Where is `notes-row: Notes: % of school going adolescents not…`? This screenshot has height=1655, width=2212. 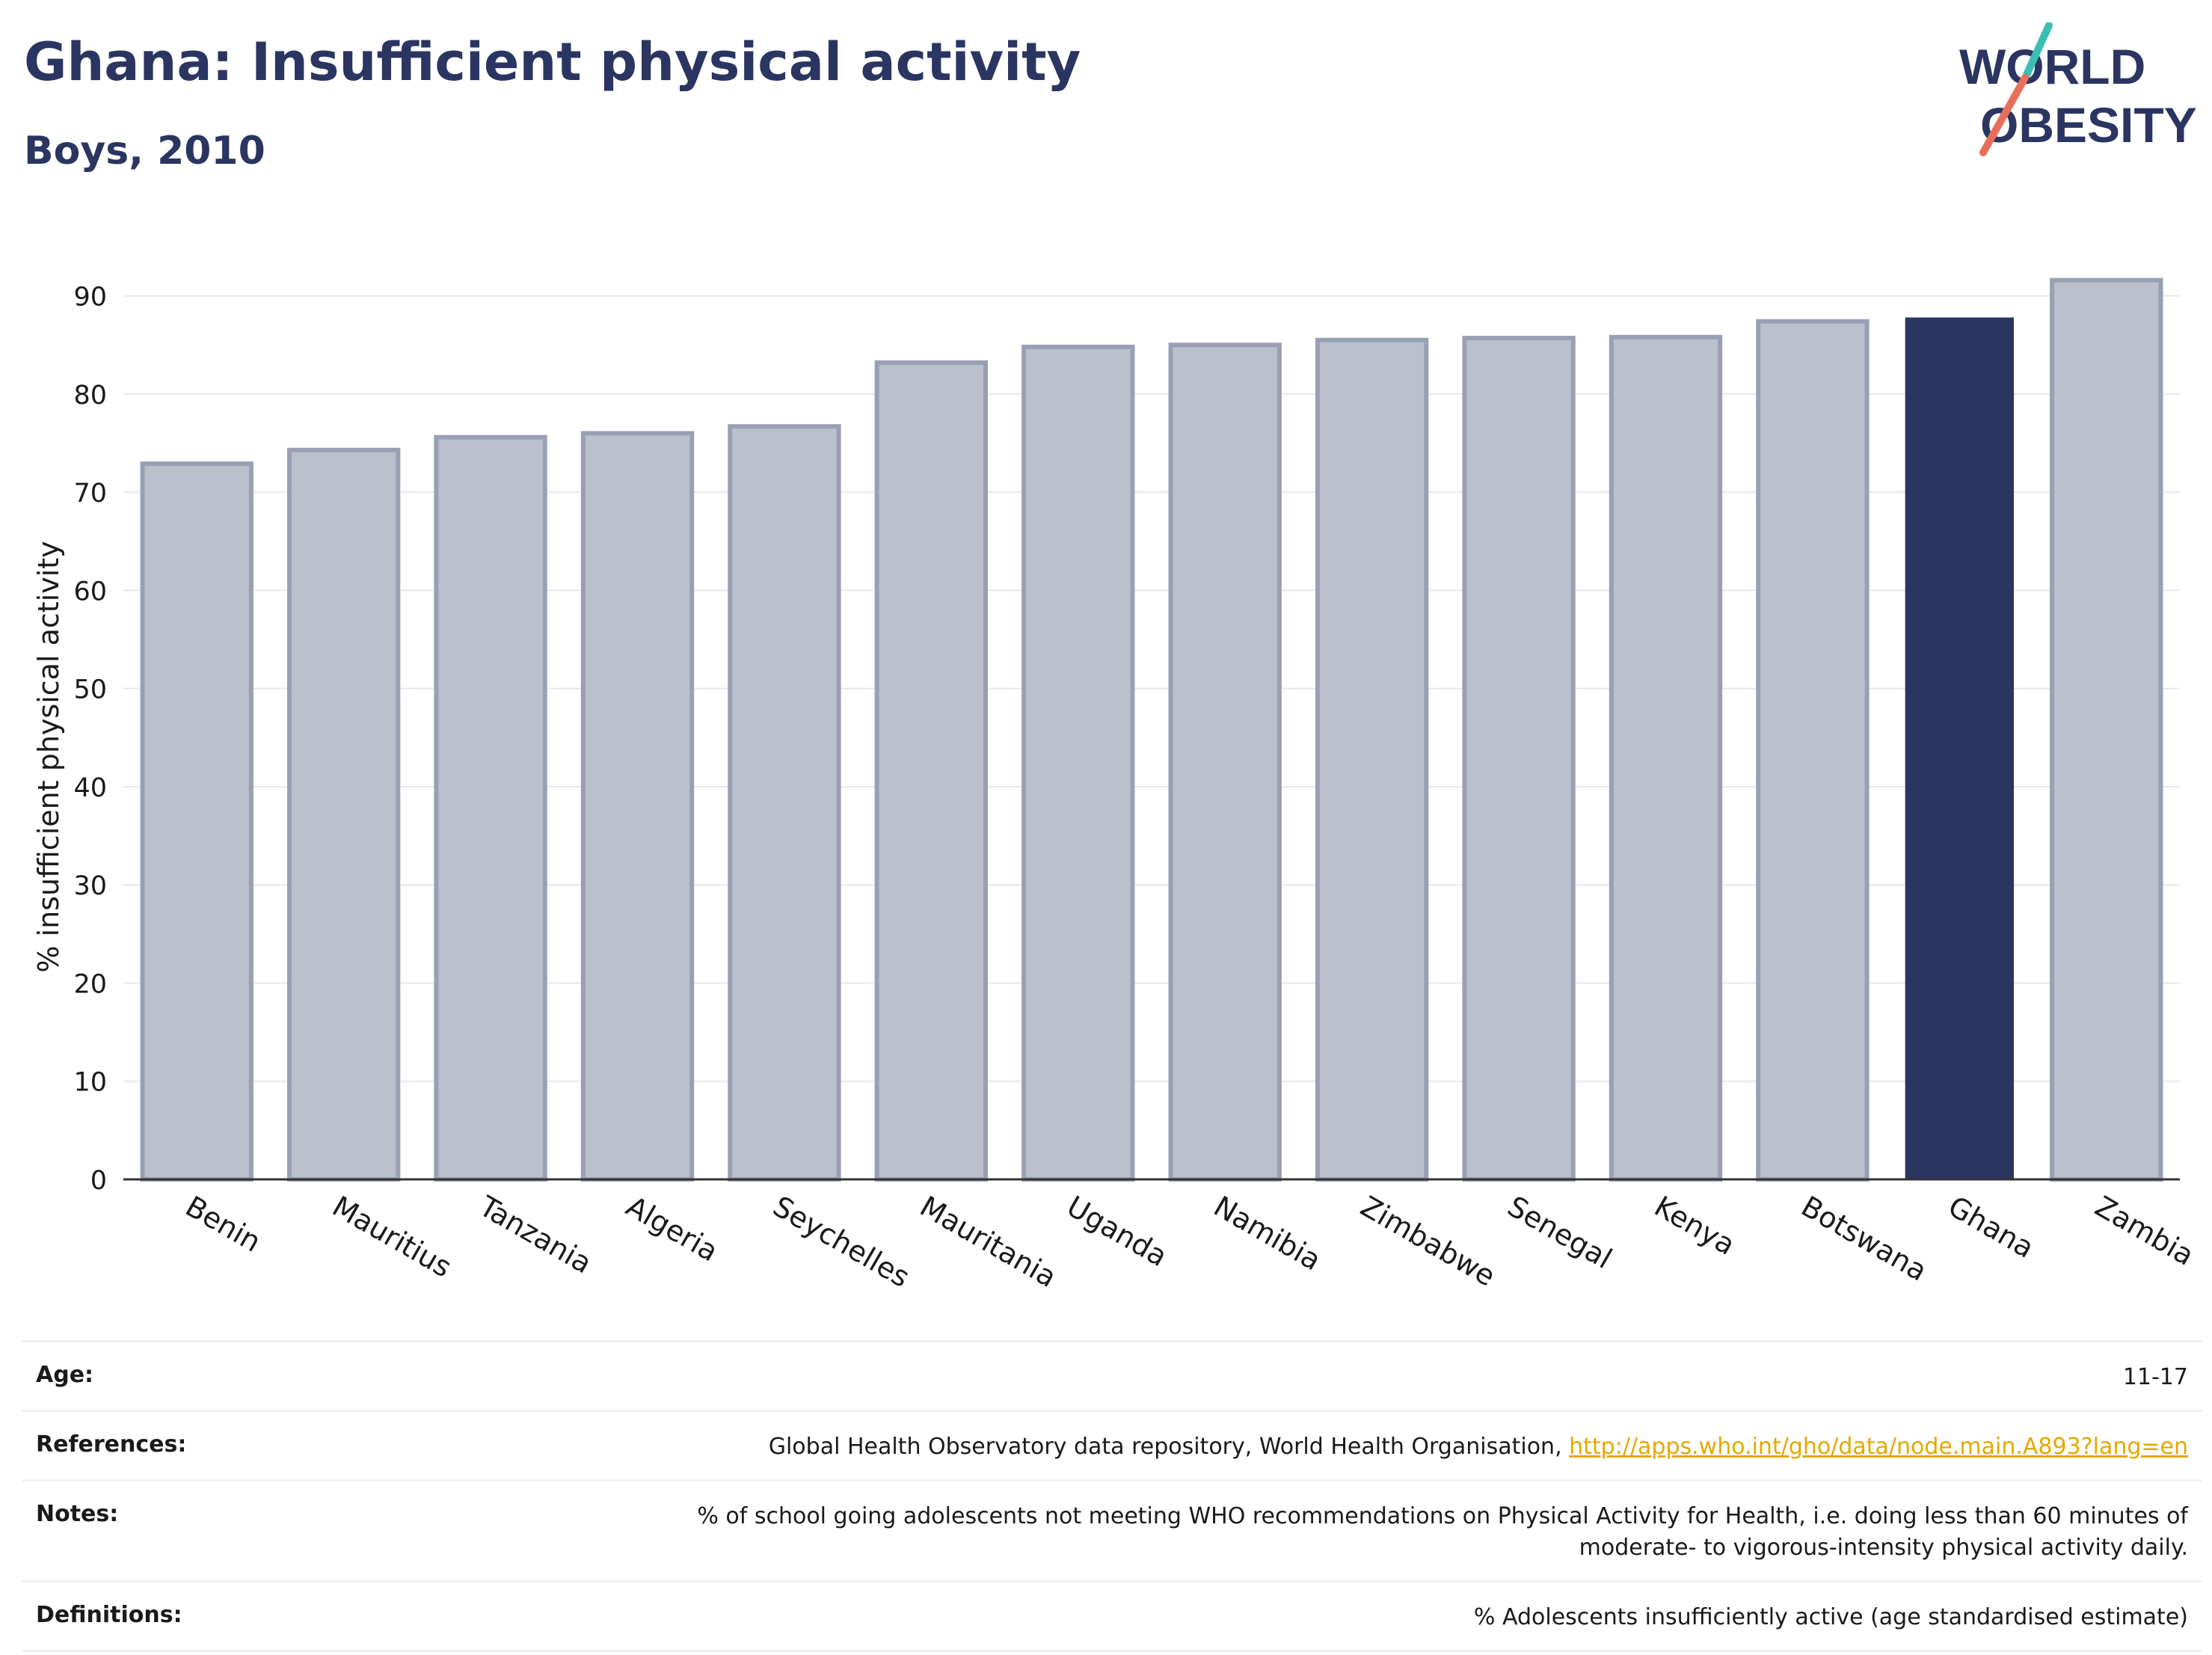 notes-row: Notes: % of school going adolescents not… is located at coordinates (1112, 1529).